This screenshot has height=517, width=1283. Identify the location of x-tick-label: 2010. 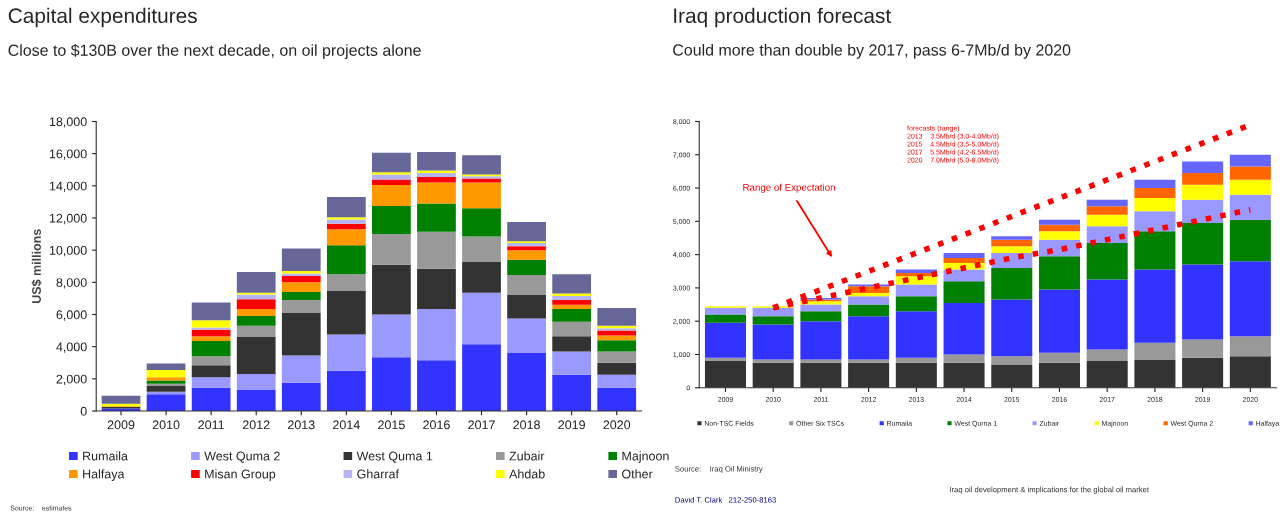
(166, 425).